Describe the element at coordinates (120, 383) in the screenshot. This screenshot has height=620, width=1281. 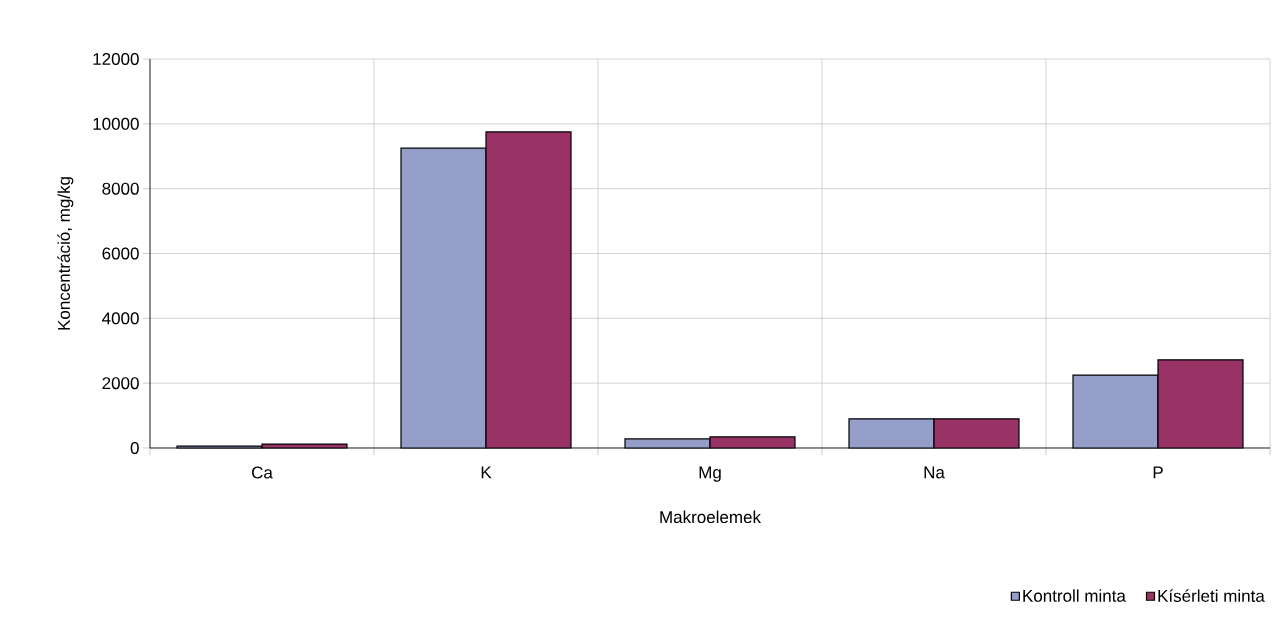
I see `y-tick-label: 2000` at that location.